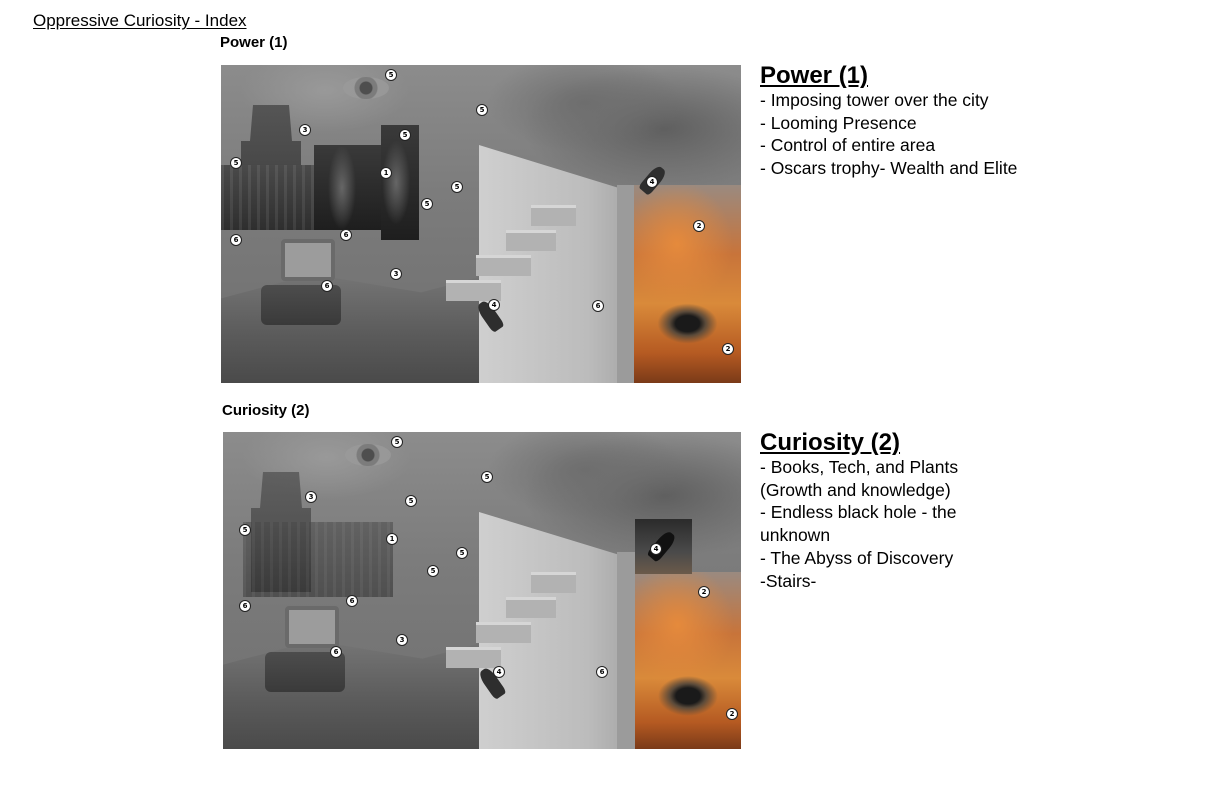 The width and height of the screenshot is (1224, 792). I want to click on note-item: - Control of entire area, so click(848, 145).